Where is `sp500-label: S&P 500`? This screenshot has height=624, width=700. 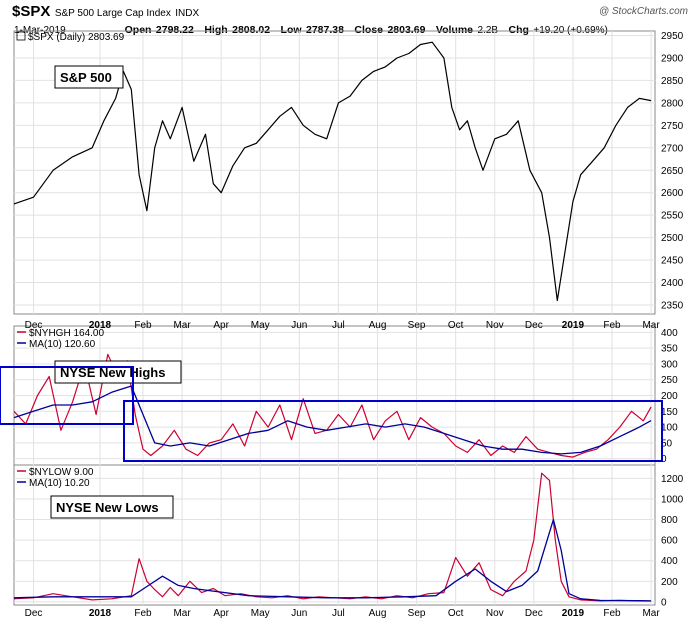 sp500-label: S&P 500 is located at coordinates (86, 77).